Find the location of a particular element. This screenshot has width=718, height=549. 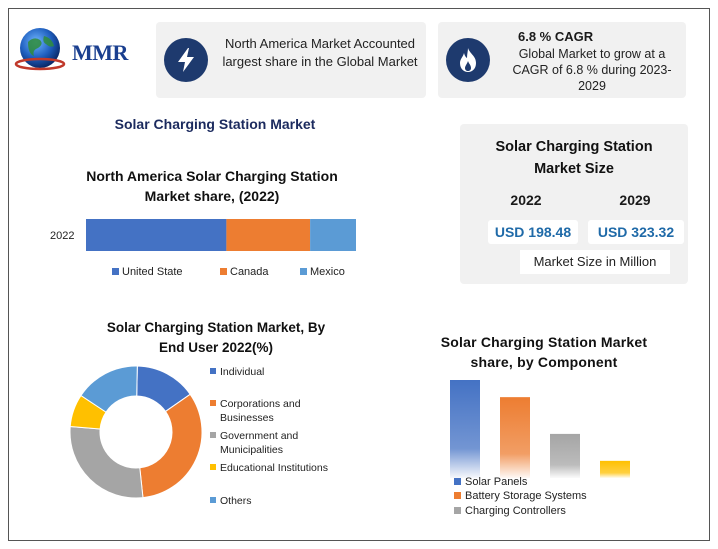

legend-label: Canada is located at coordinates (249, 272).